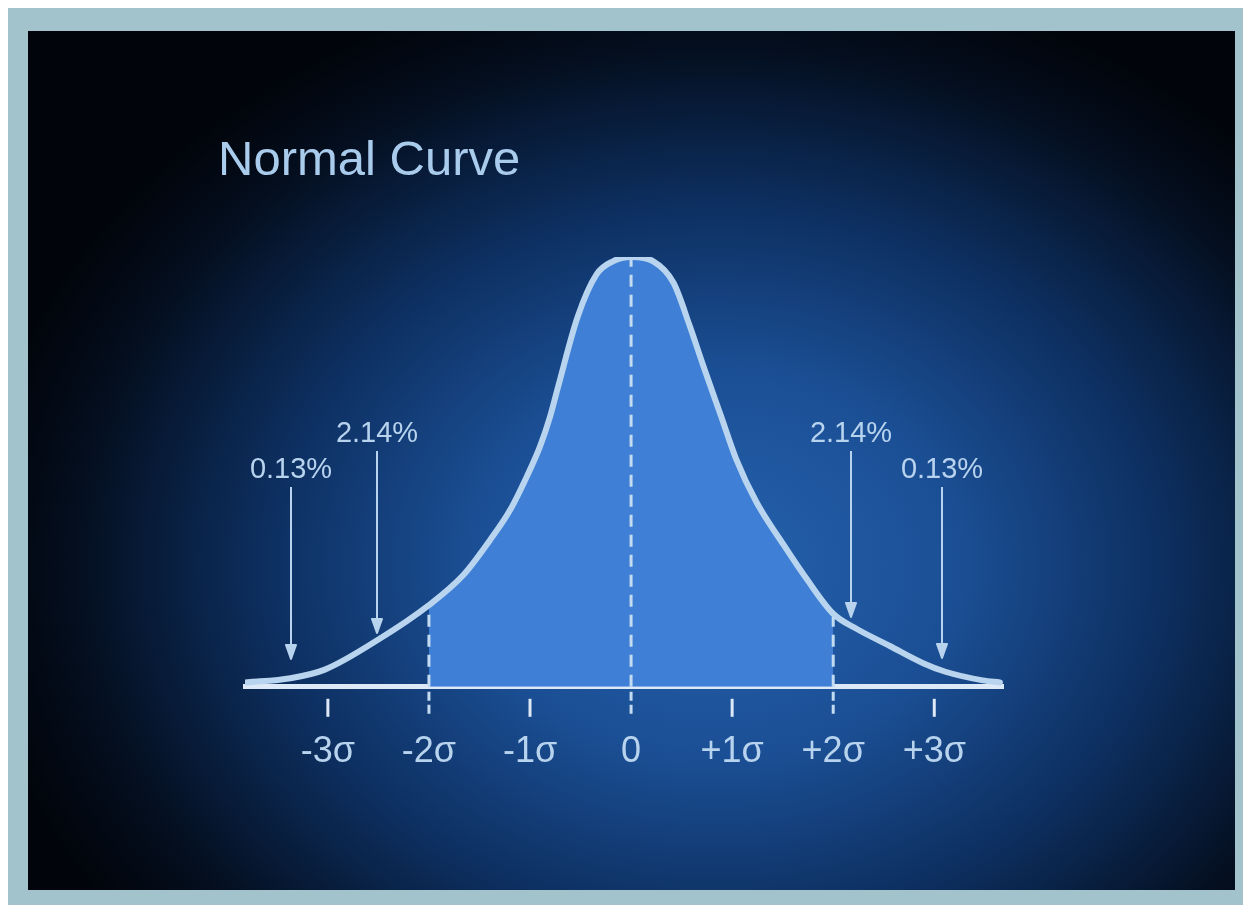 This screenshot has height=909, width=1250. Describe the element at coordinates (530, 750) in the screenshot. I see `x-tick-label: -1σ` at that location.